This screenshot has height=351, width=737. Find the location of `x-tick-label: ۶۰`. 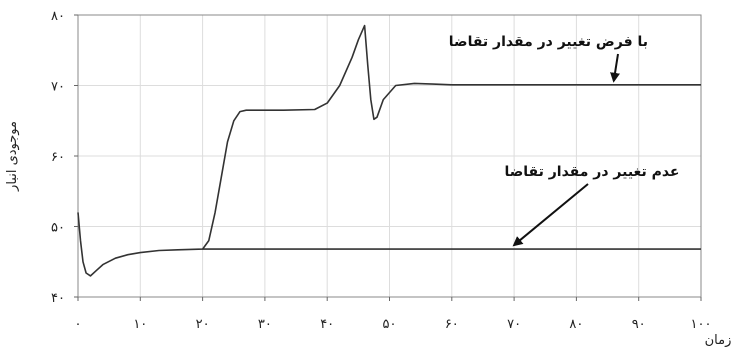

x-tick-label: ۶۰ is located at coordinates (452, 324).